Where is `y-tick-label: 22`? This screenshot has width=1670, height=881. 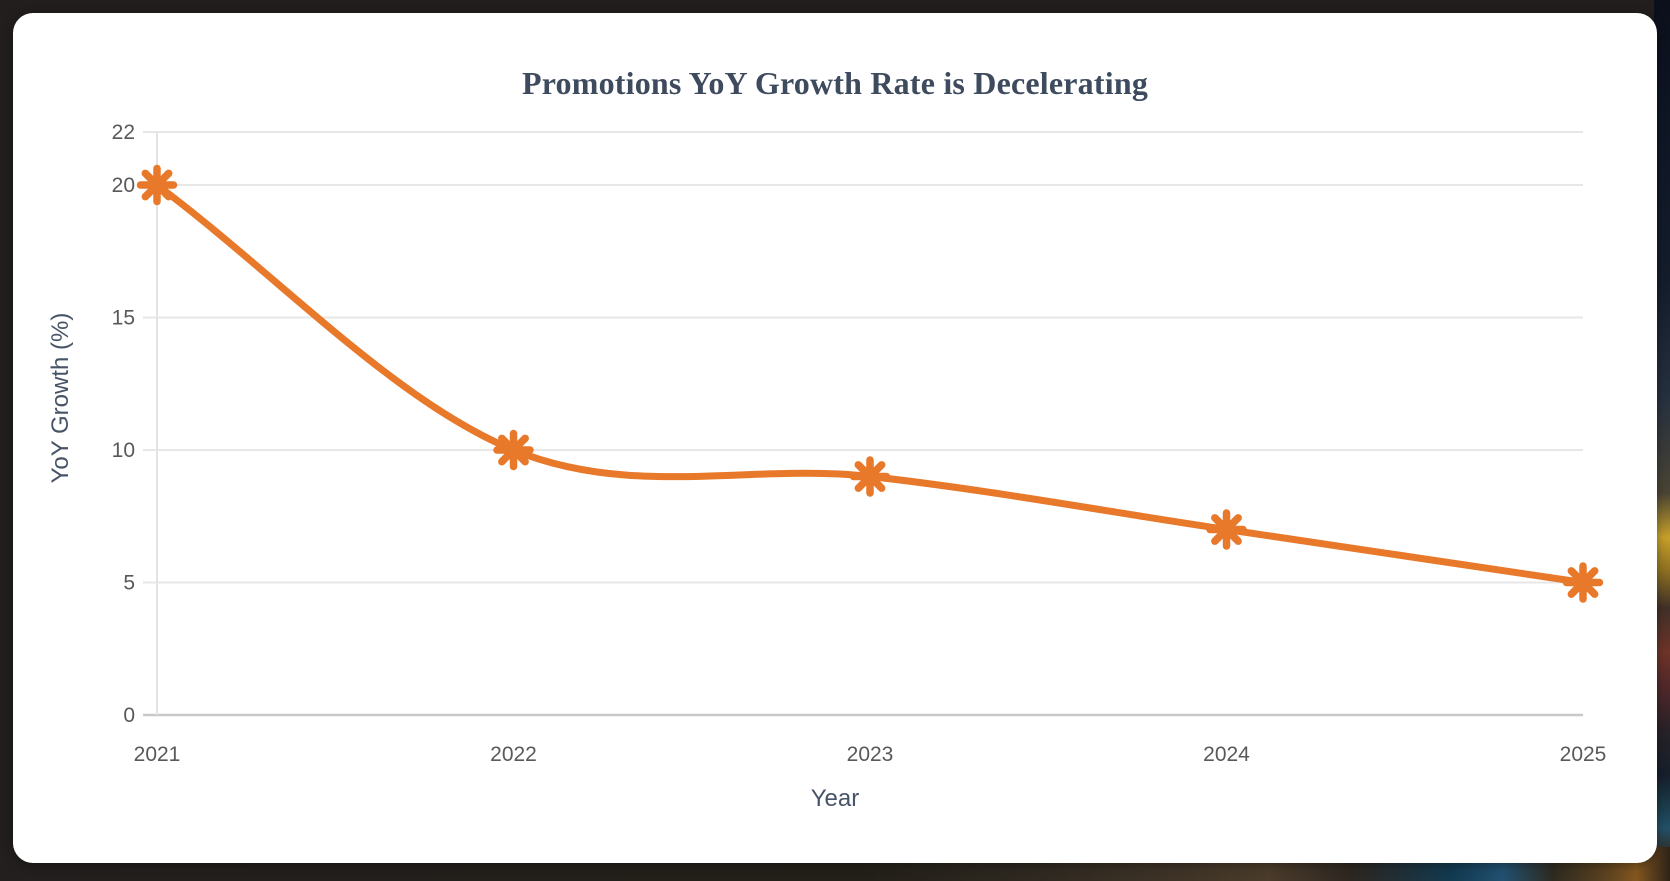
y-tick-label: 22 is located at coordinates (123, 132).